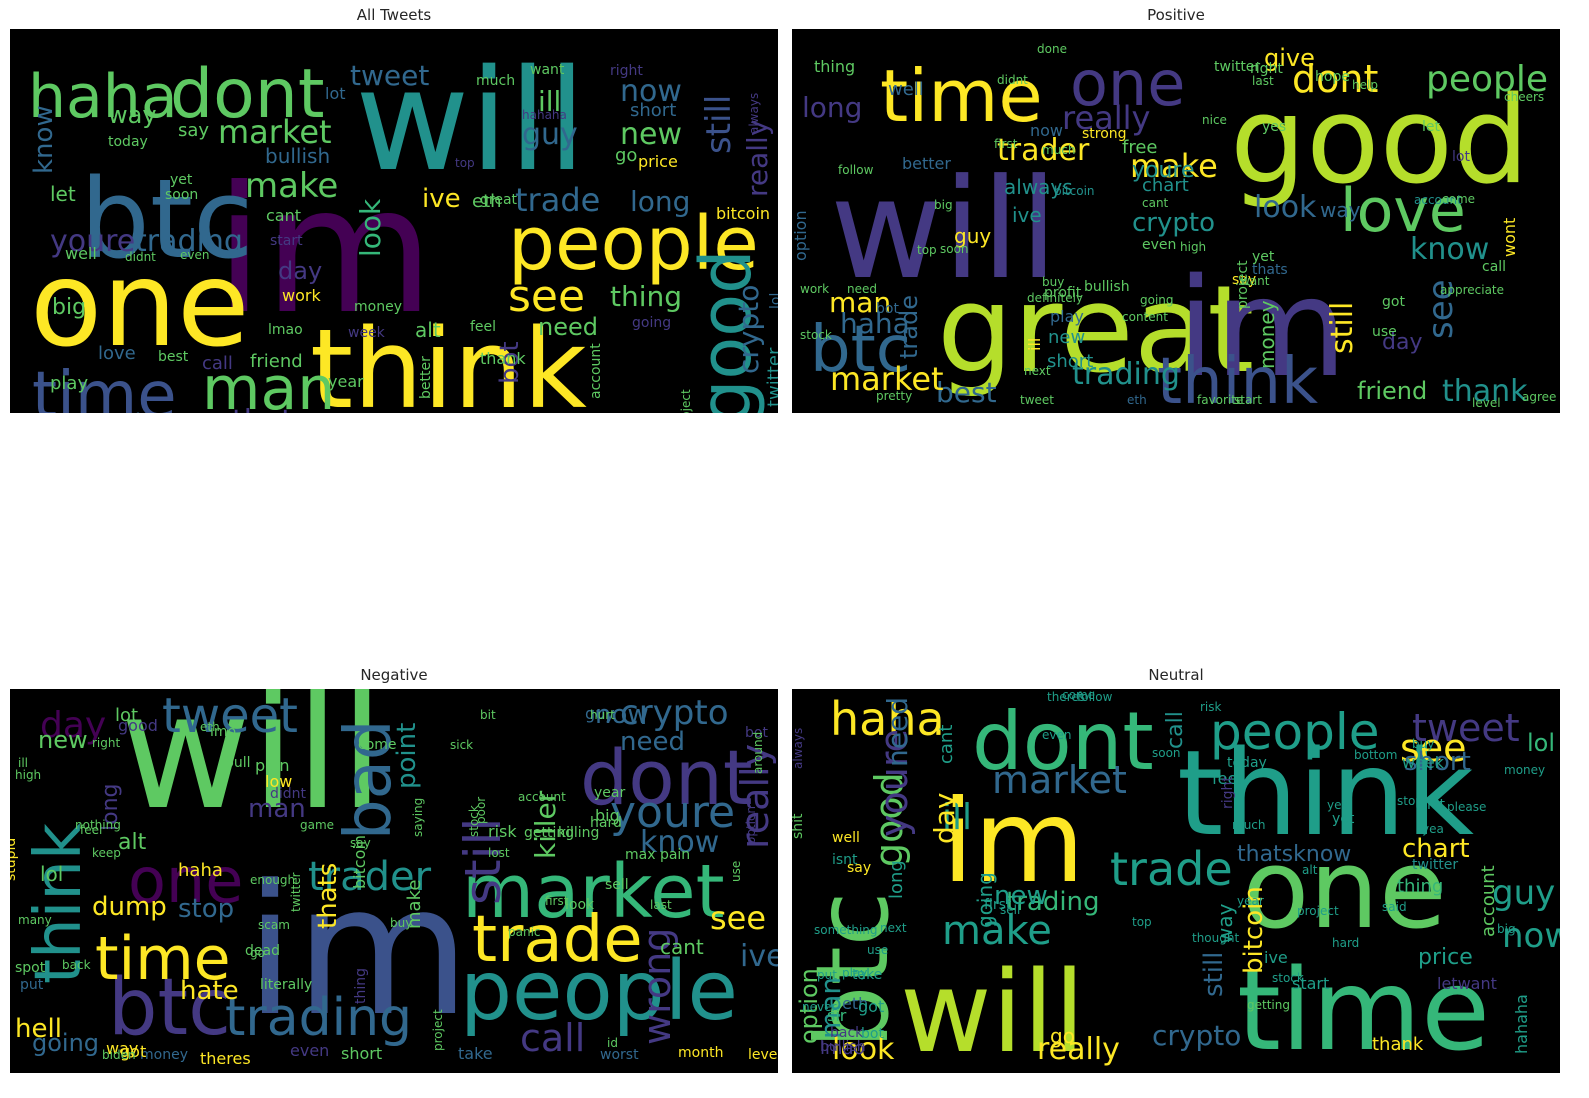  I want to click on wordcloud-word: want, so click(1255, 281).